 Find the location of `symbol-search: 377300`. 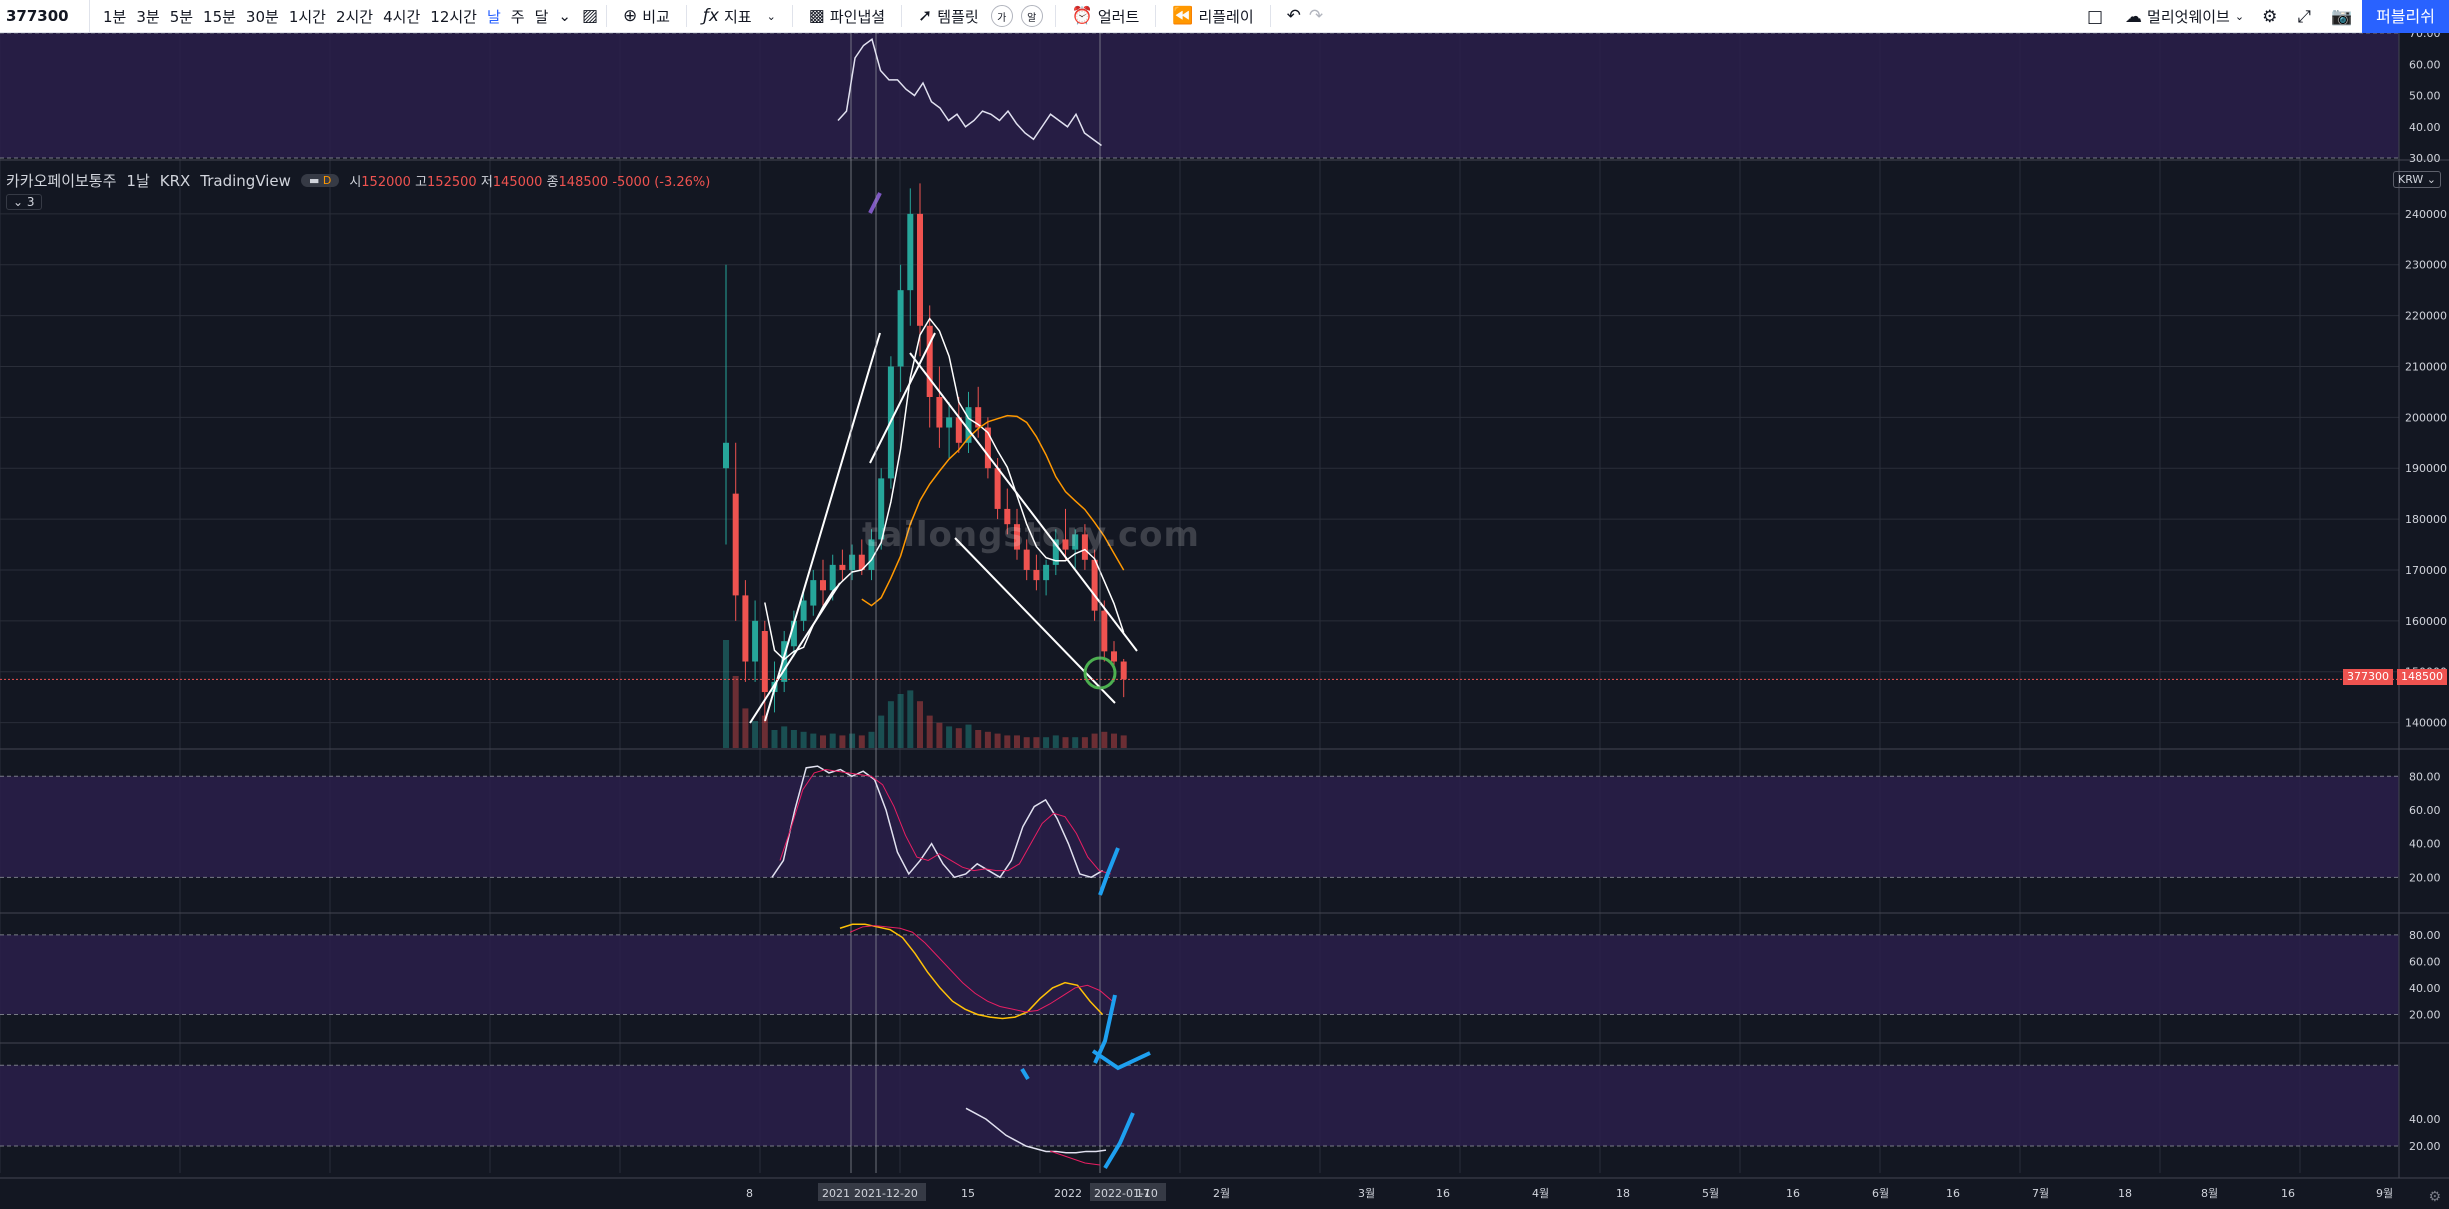

symbol-search: 377300 is located at coordinates (45, 16).